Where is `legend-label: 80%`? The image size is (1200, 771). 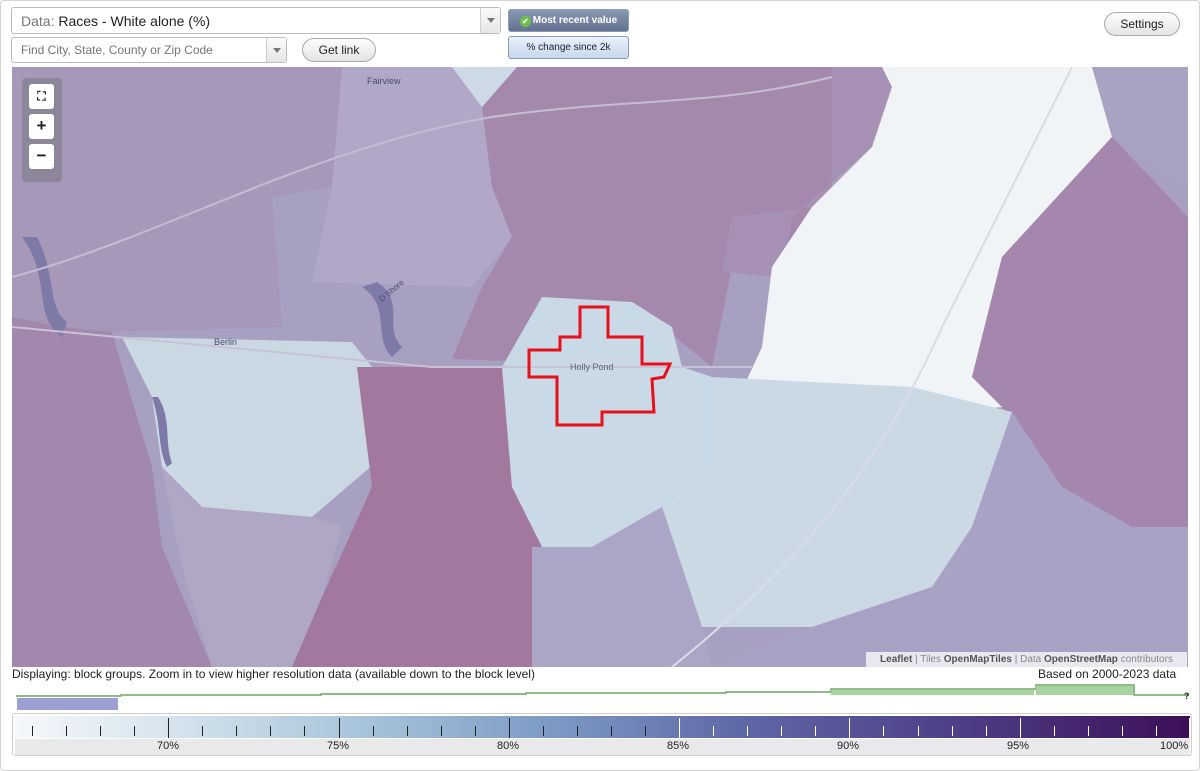
legend-label: 80% is located at coordinates (508, 746).